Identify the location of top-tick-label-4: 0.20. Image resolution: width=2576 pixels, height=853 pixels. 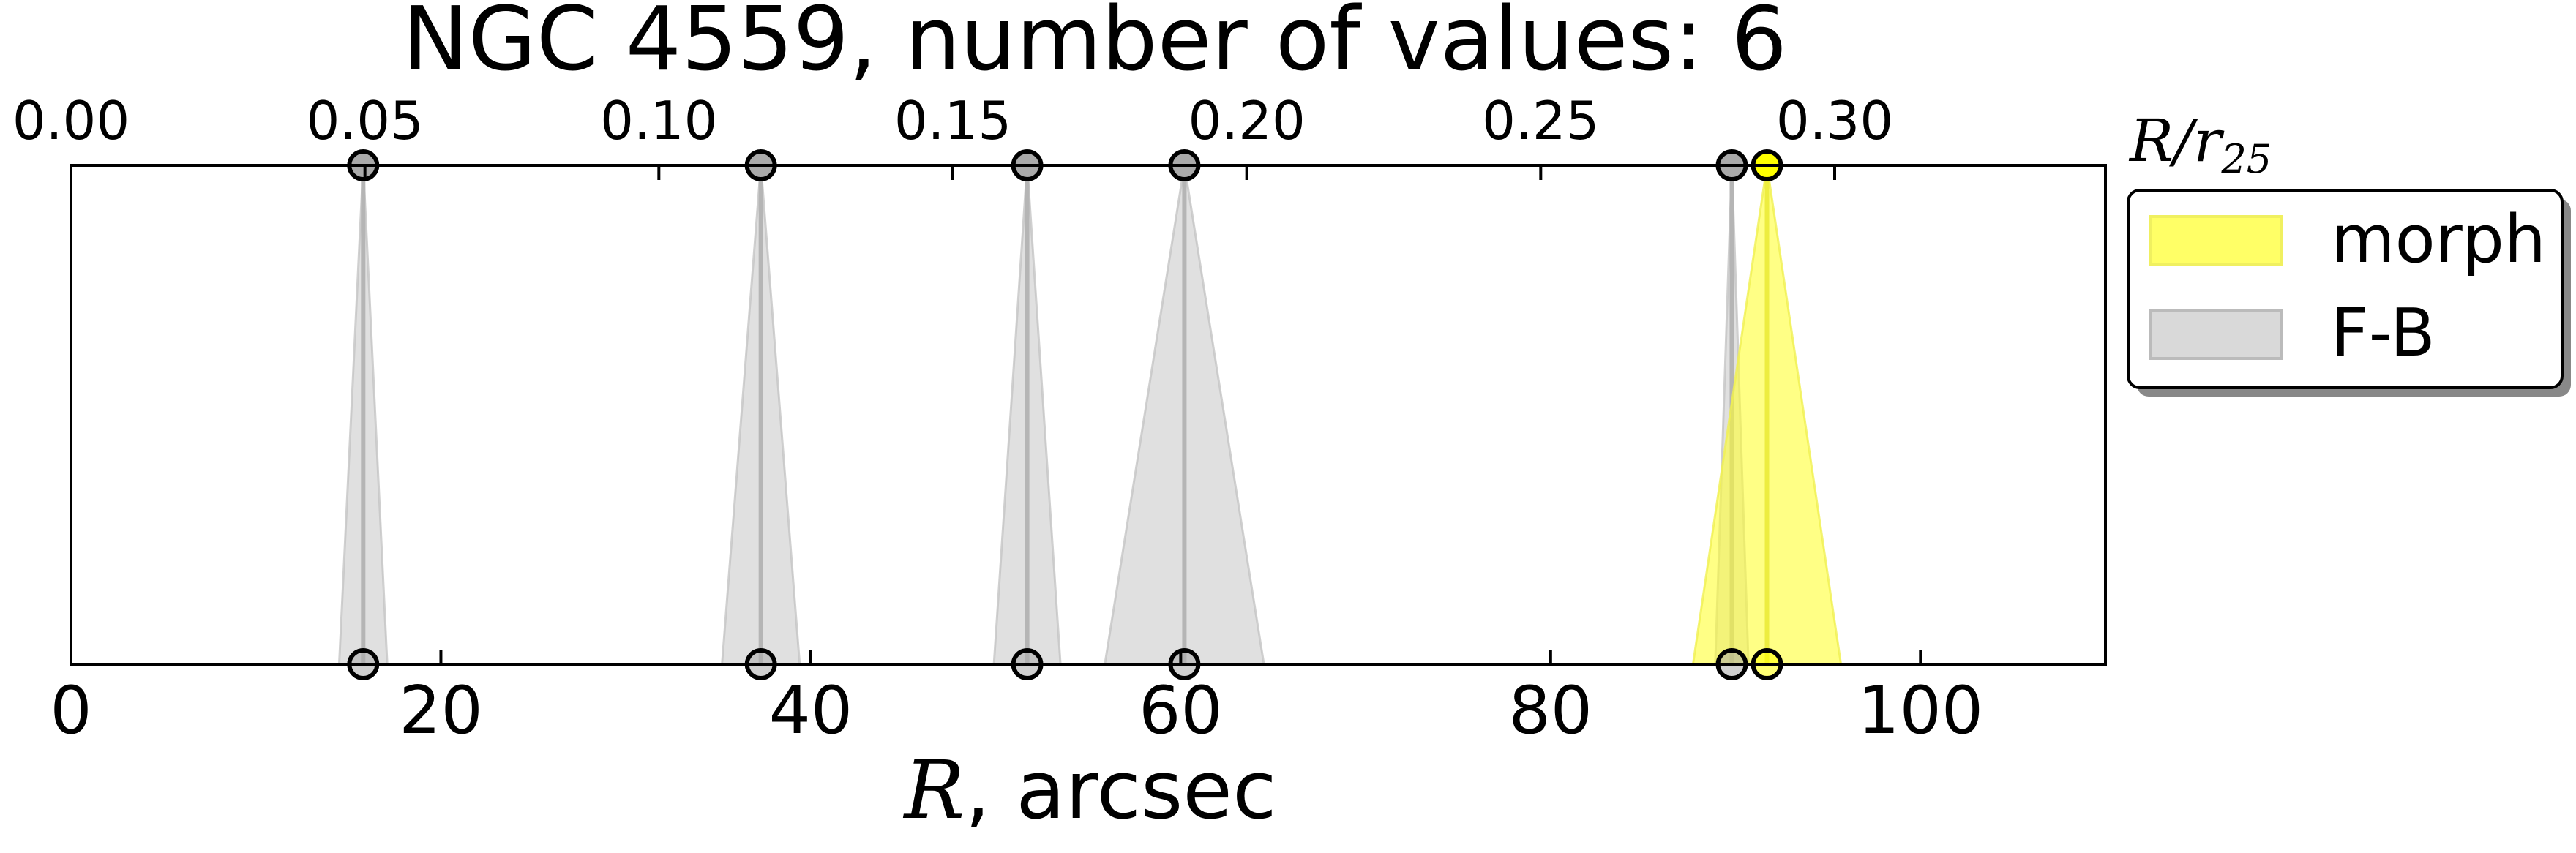
(1247, 120).